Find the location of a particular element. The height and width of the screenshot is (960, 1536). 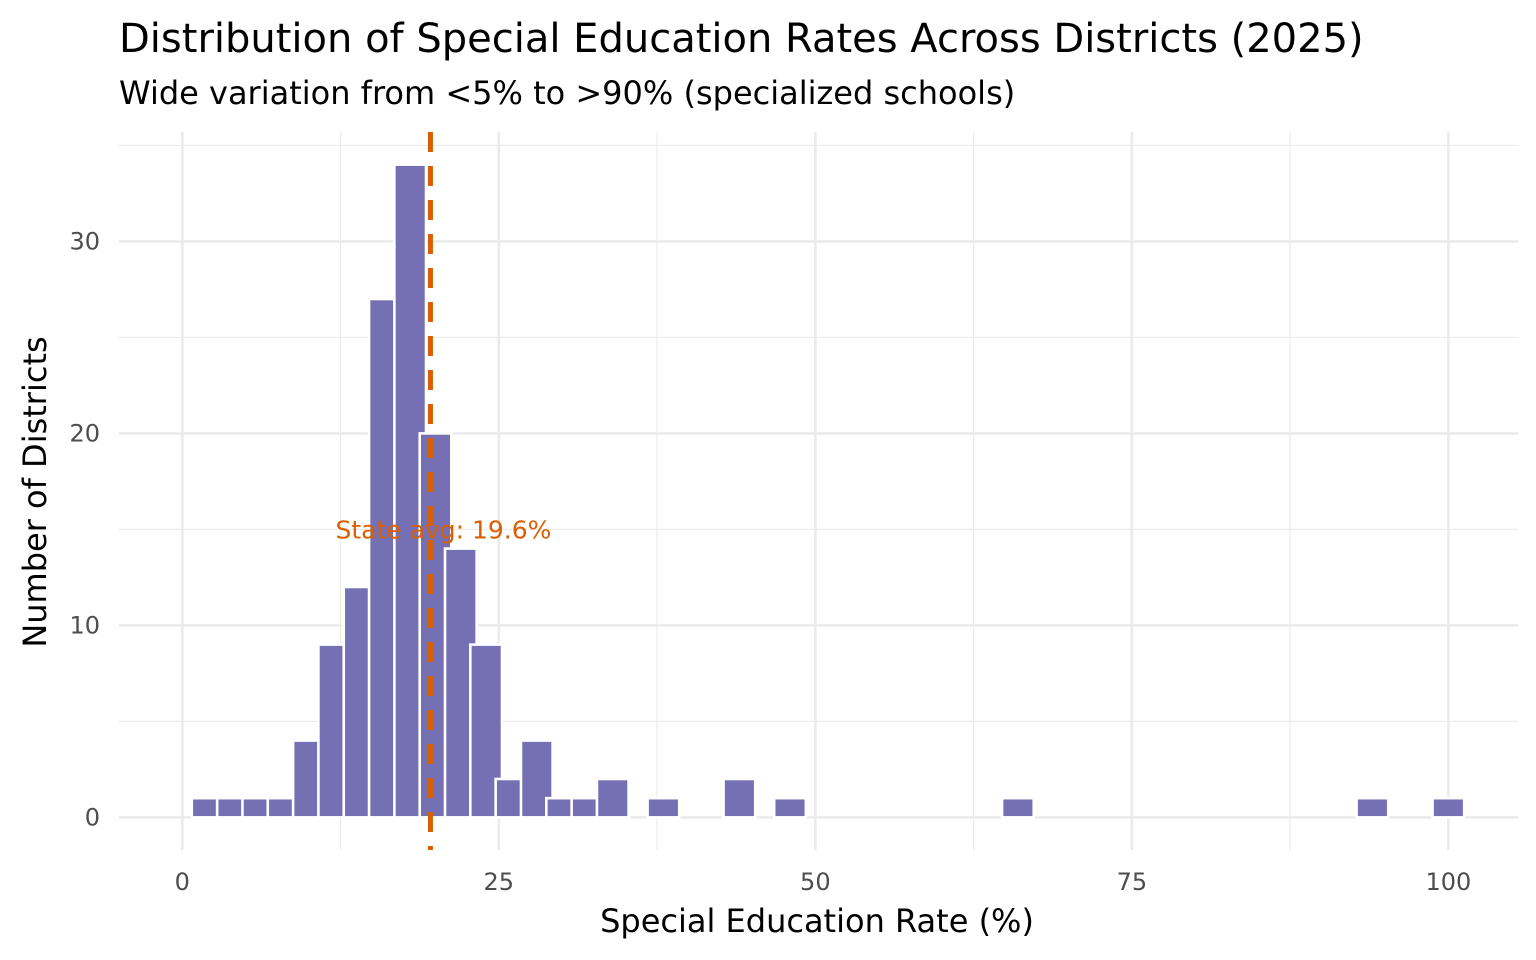

x-tick-label: 100 is located at coordinates (1448, 882).